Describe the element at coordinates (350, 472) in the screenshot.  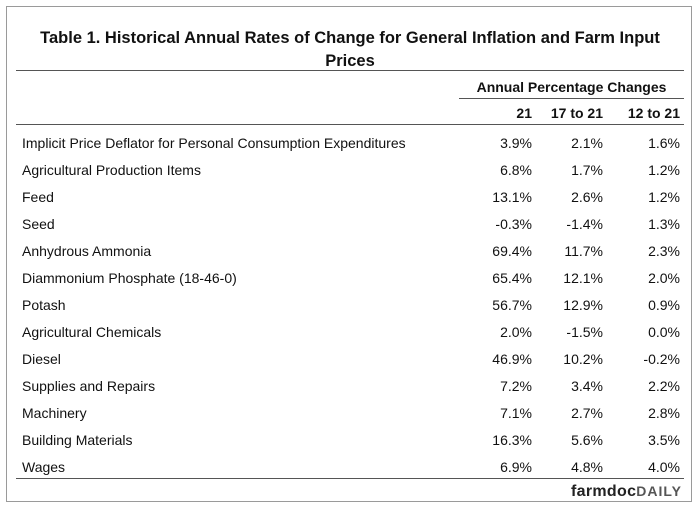
I see `table-row: Wages 6.9% 4.8% 4.0%` at that location.